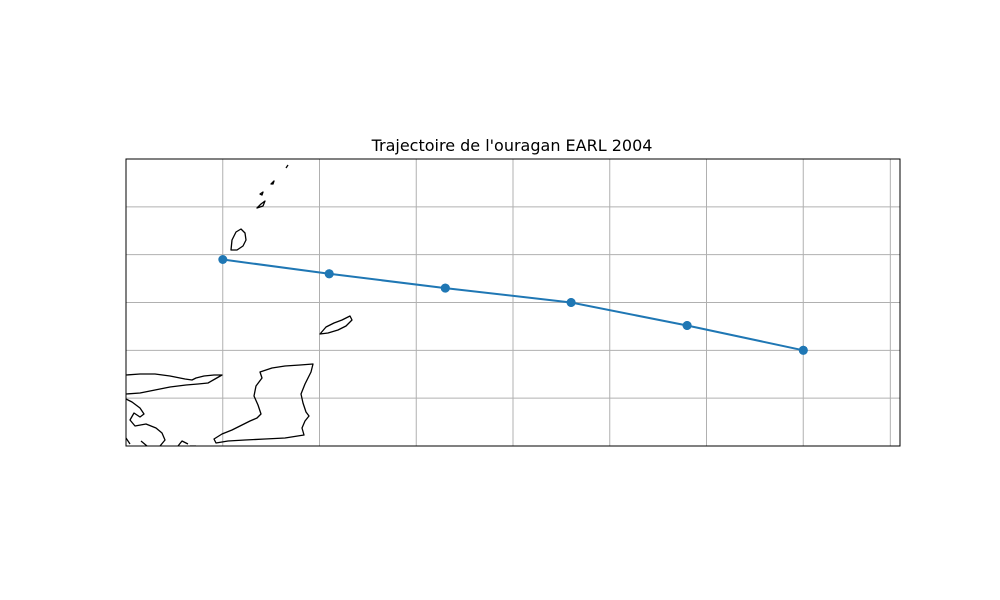 This screenshot has width=1000, height=600. Describe the element at coordinates (512, 145) in the screenshot. I see `map-title: Trajectoire de l'ouragan EARL 2004` at that location.